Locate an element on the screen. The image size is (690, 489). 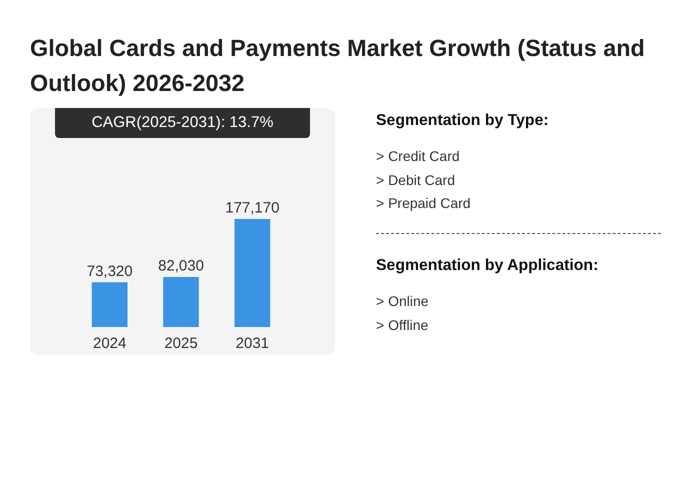
text: CAGR(2025-2031): 13.7% is located at coordinates (182, 123).